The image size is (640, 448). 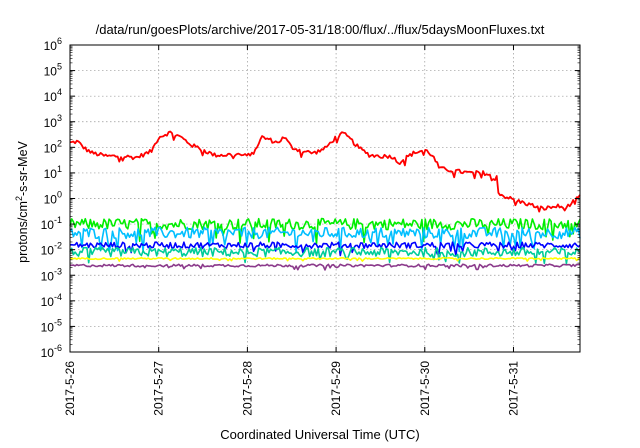 What do you see at coordinates (51, 325) in the screenshot?
I see `y-tick-label: 10⁻⁵` at bounding box center [51, 325].